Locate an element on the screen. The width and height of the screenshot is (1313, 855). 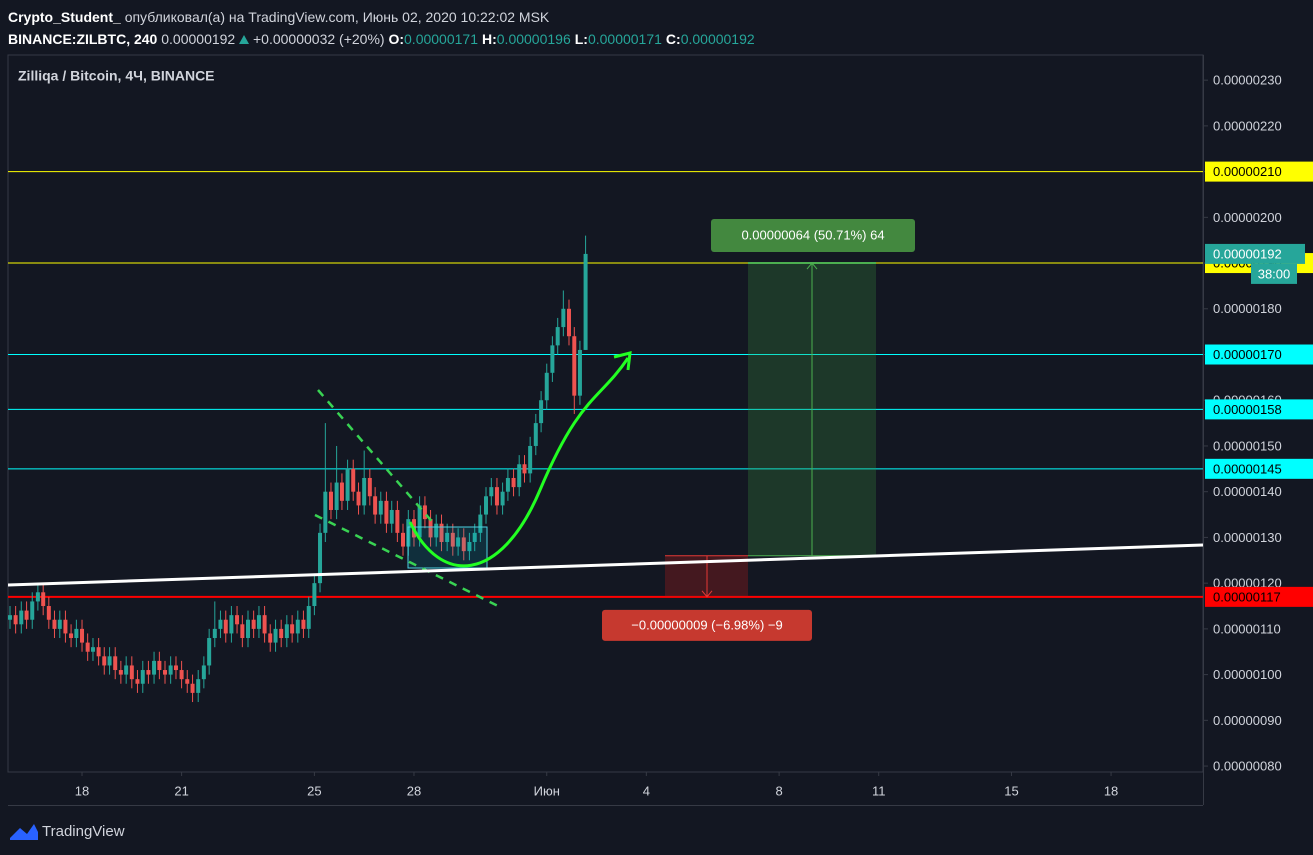
ohlc-value: 0.00000192 is located at coordinates (717, 39).